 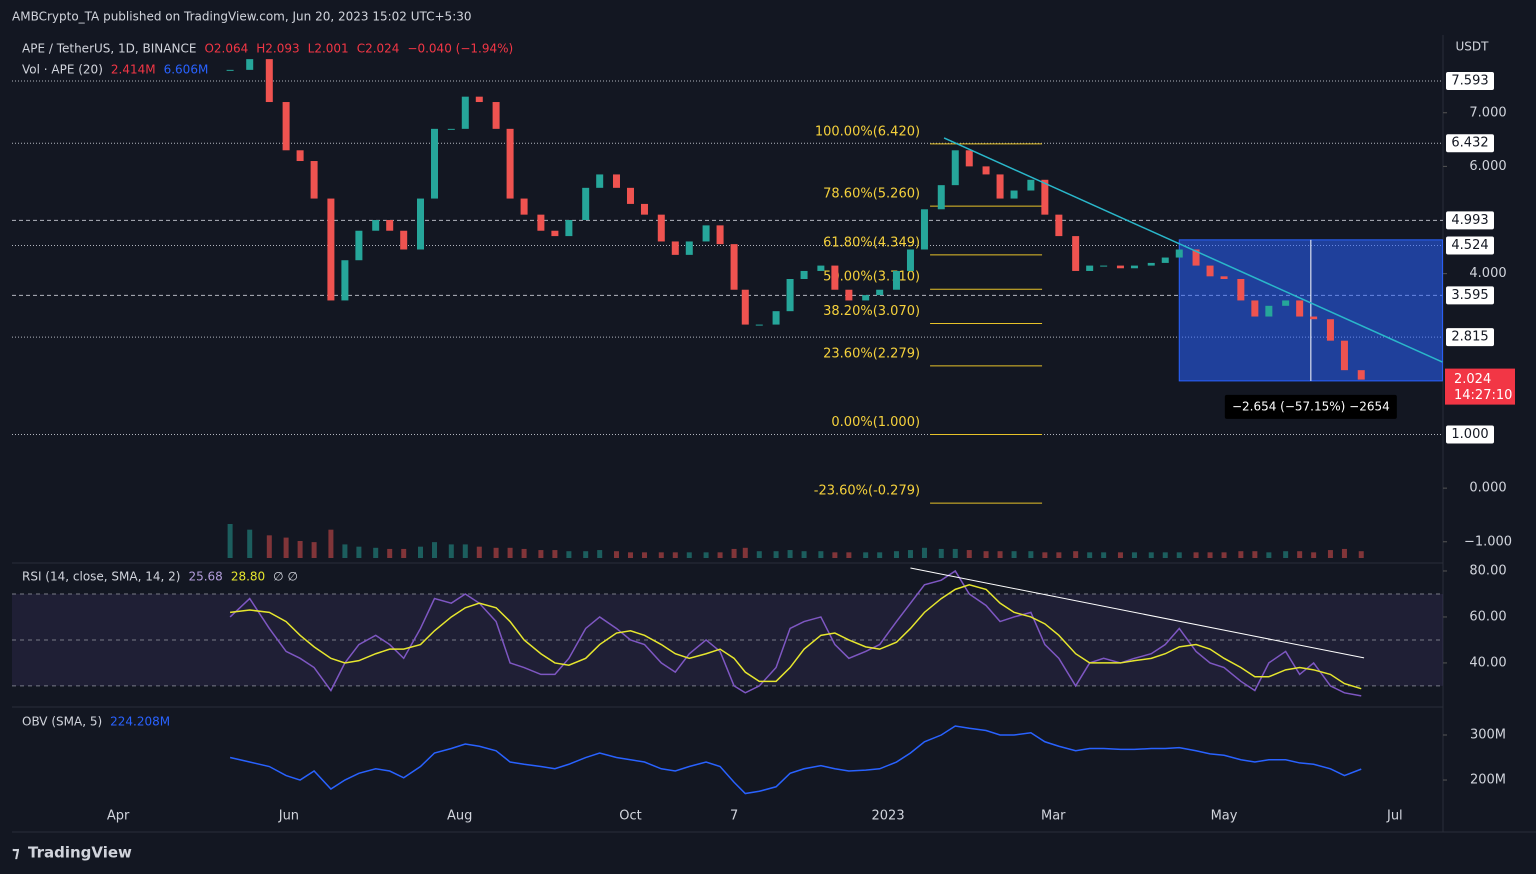 What do you see at coordinates (1224, 816) in the screenshot?
I see `x-tick-label: May` at bounding box center [1224, 816].